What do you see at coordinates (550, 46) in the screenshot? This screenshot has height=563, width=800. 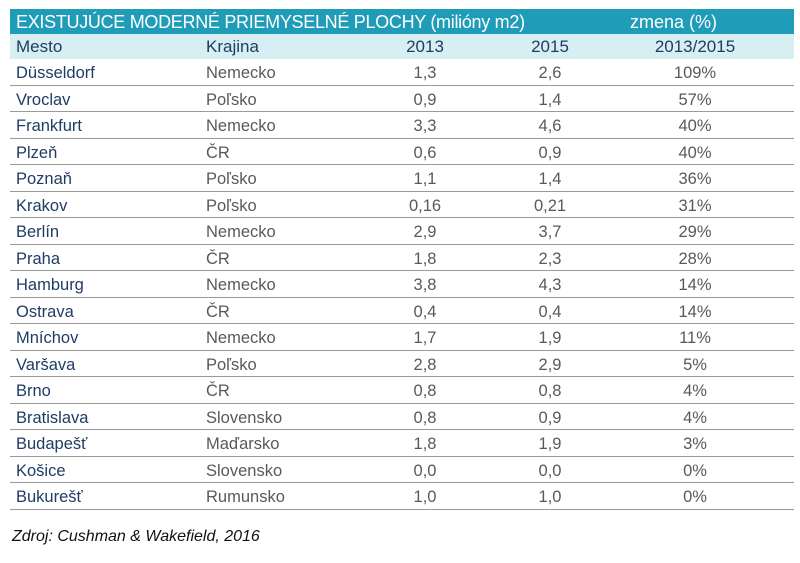 I see `header-2015: 2015` at bounding box center [550, 46].